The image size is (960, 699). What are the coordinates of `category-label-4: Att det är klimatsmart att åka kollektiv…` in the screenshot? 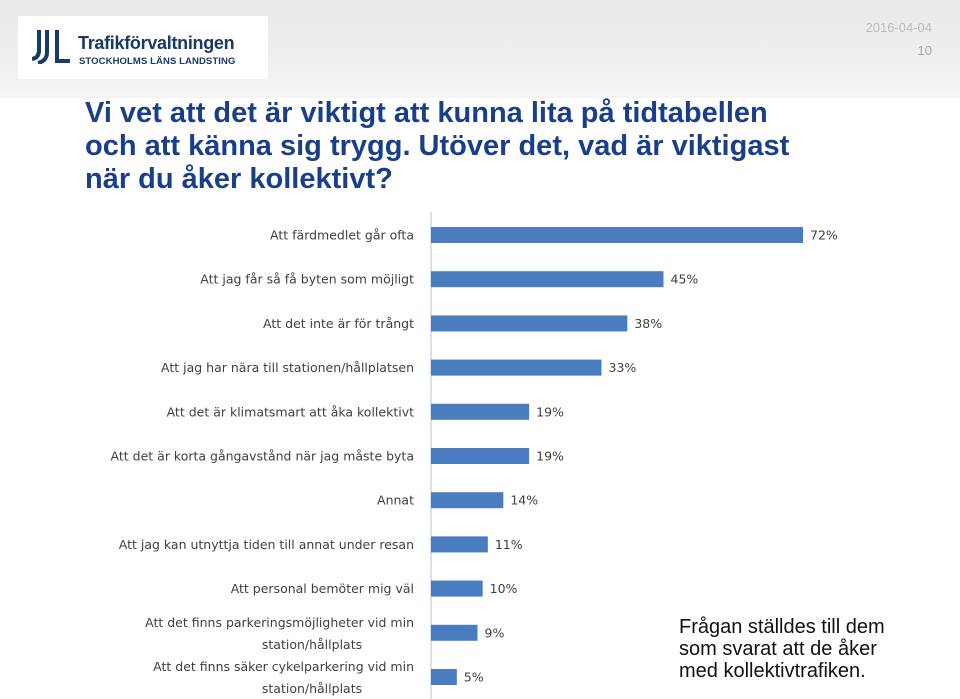 It's located at (290, 411).